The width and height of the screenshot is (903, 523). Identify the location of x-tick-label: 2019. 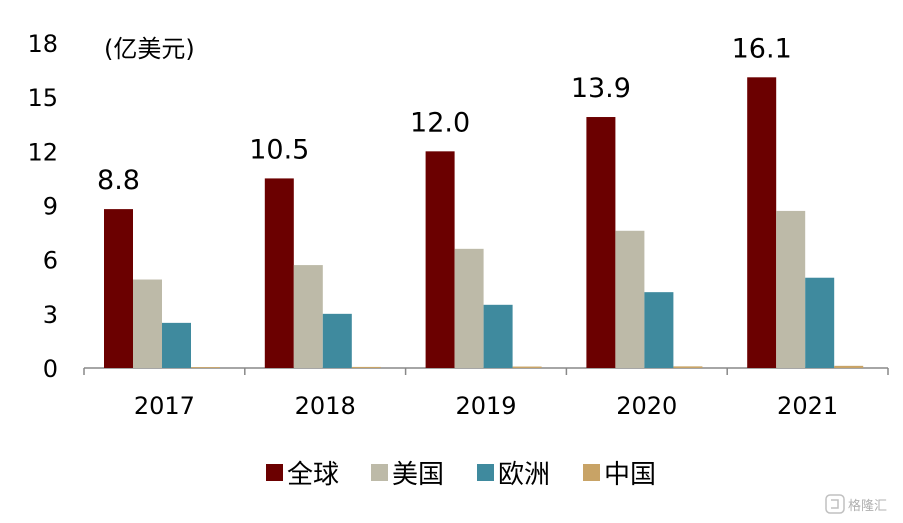
(485, 406).